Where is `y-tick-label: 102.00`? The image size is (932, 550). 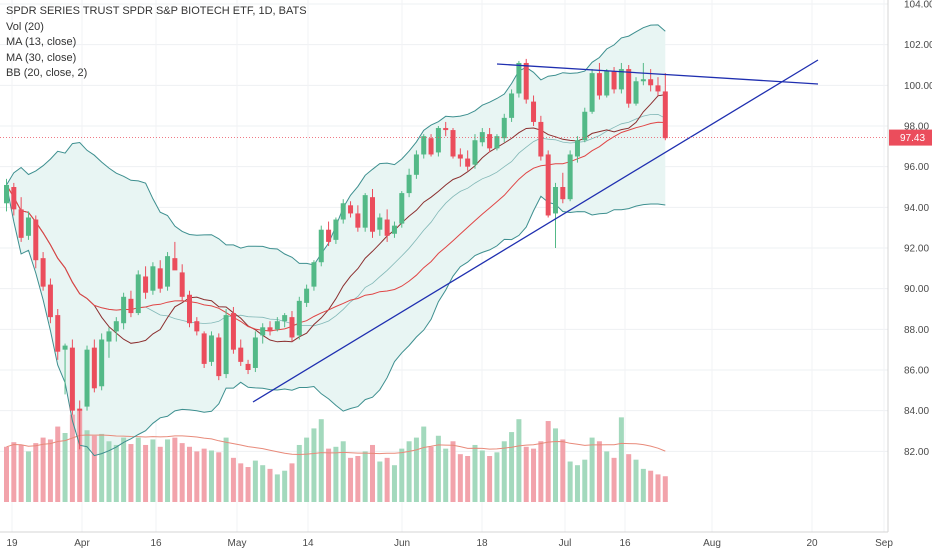 y-tick-label: 102.00 is located at coordinates (918, 45).